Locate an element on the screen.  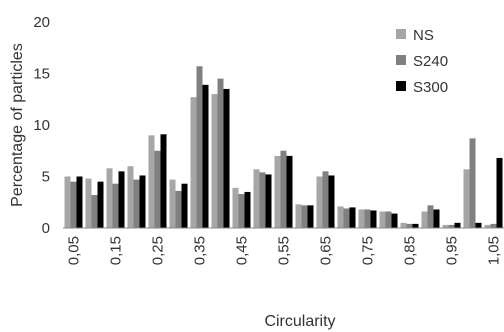
legend: NS S240 S300 is located at coordinates (422, 61).